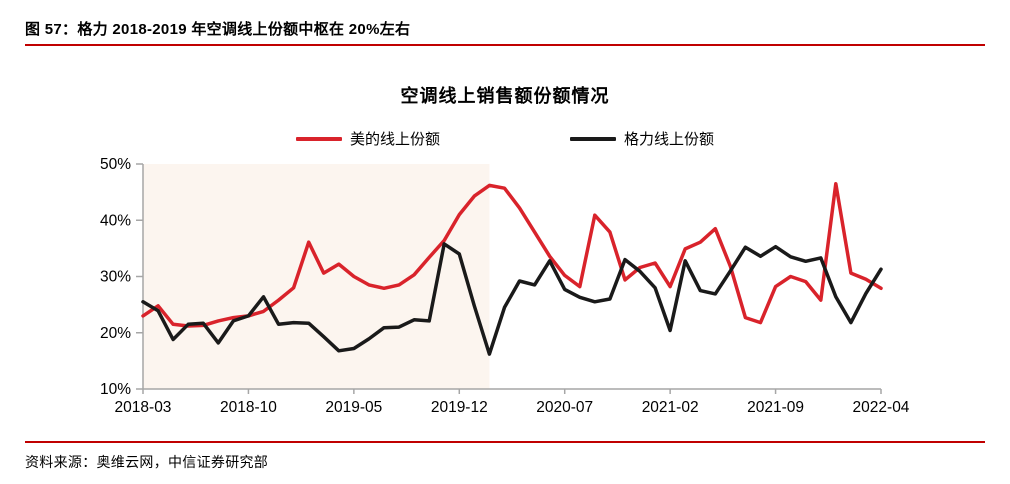  Describe the element at coordinates (881, 407) in the screenshot. I see `x-axis-label: 2022-04` at that location.